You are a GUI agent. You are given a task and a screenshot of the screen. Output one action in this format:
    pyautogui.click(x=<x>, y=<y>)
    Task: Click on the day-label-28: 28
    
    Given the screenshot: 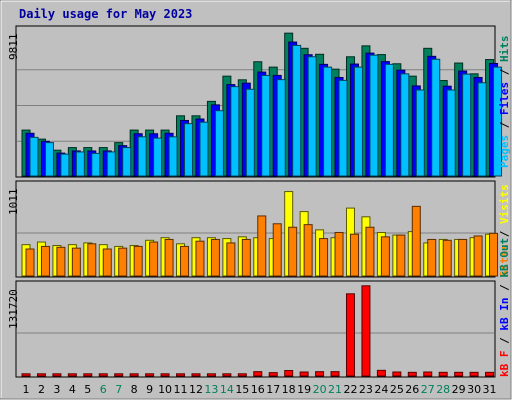 What is the action you would take?
    pyautogui.click(x=443, y=389)
    